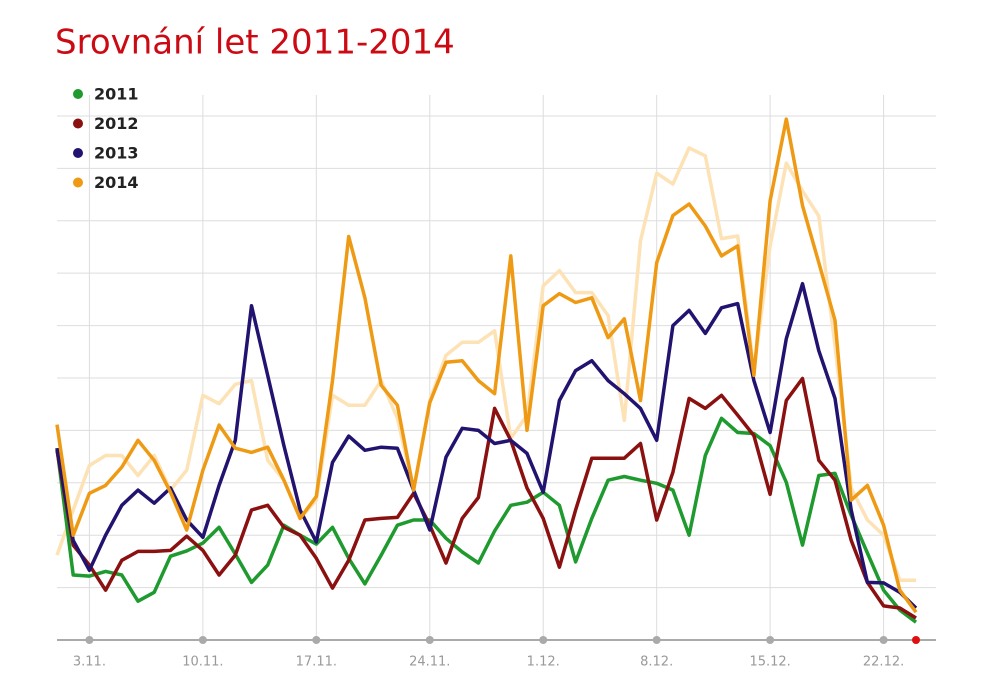  What do you see at coordinates (316, 662) in the screenshot?
I see `x-tick-label: 17.11.` at bounding box center [316, 662].